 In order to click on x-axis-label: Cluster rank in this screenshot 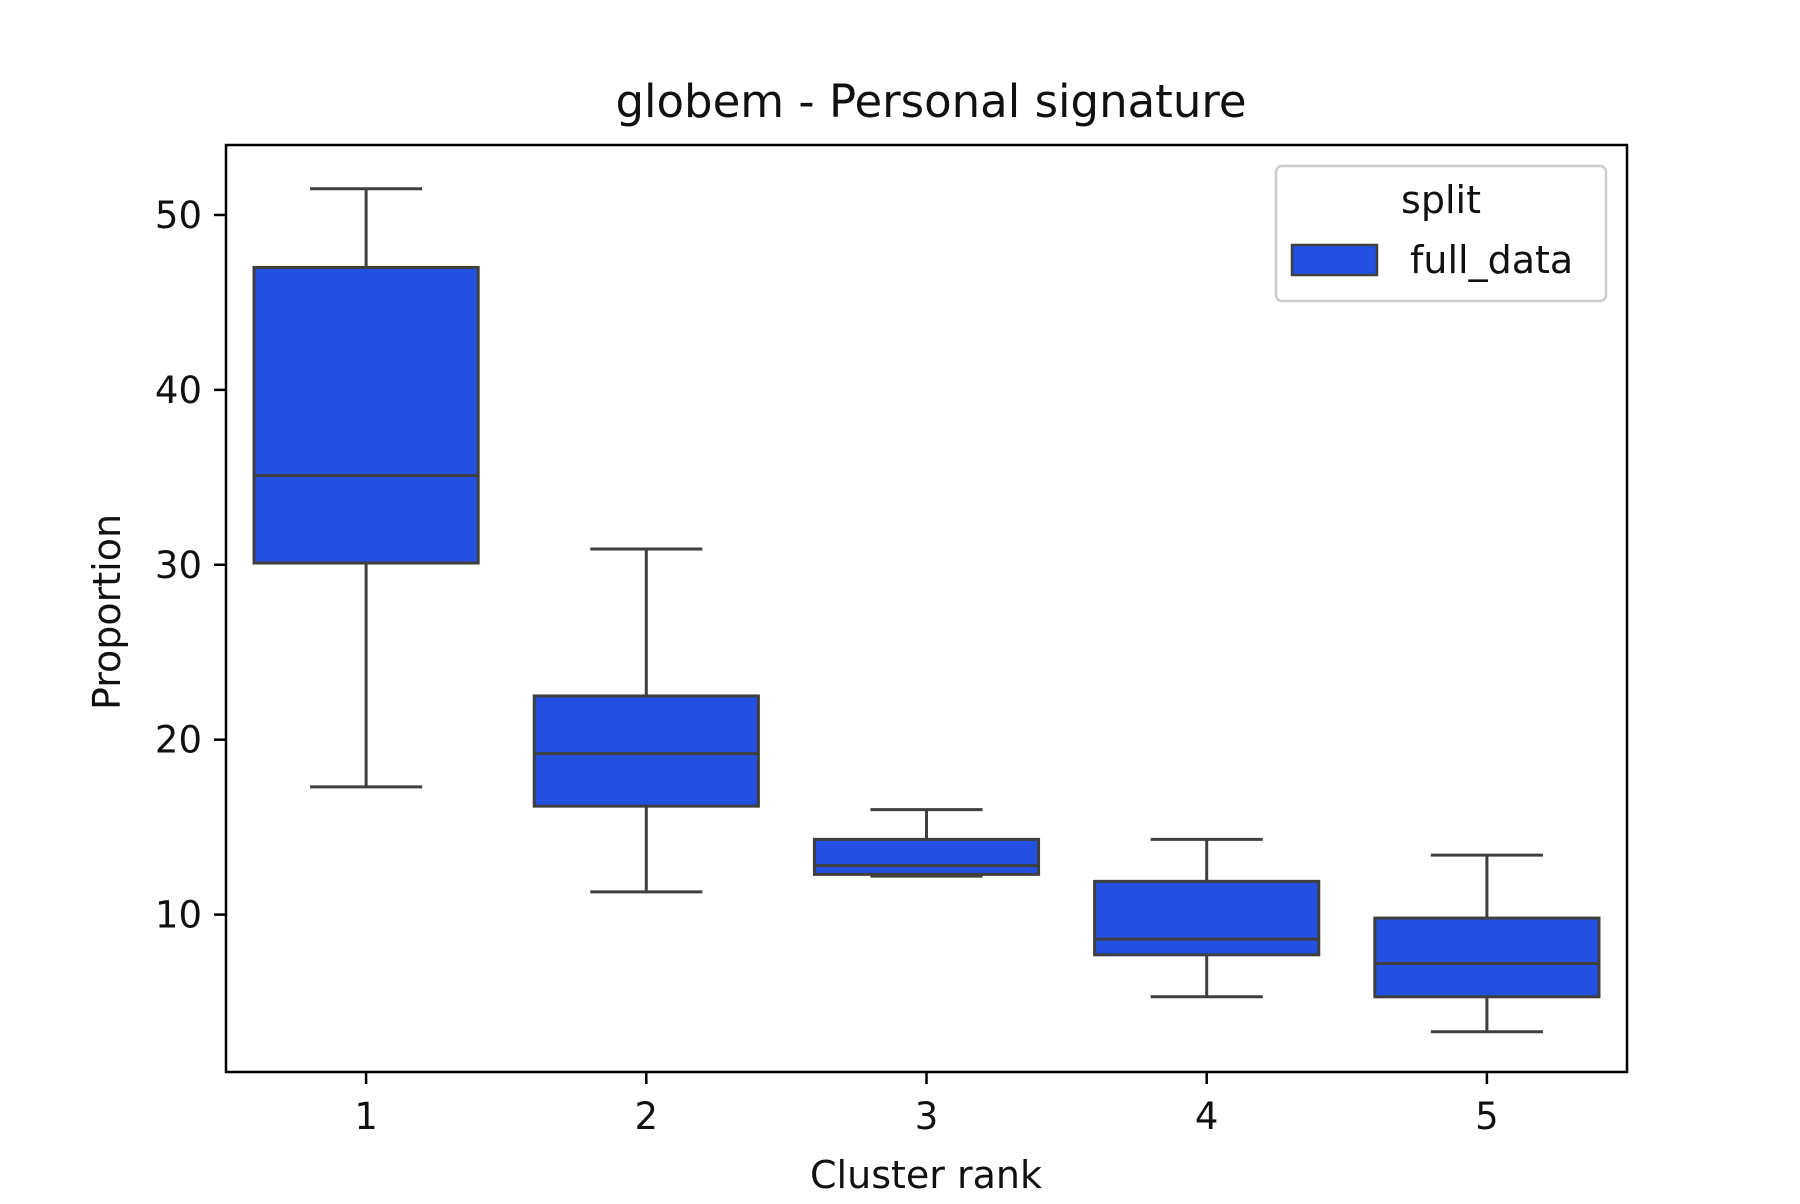, I will do `click(926, 1175)`.